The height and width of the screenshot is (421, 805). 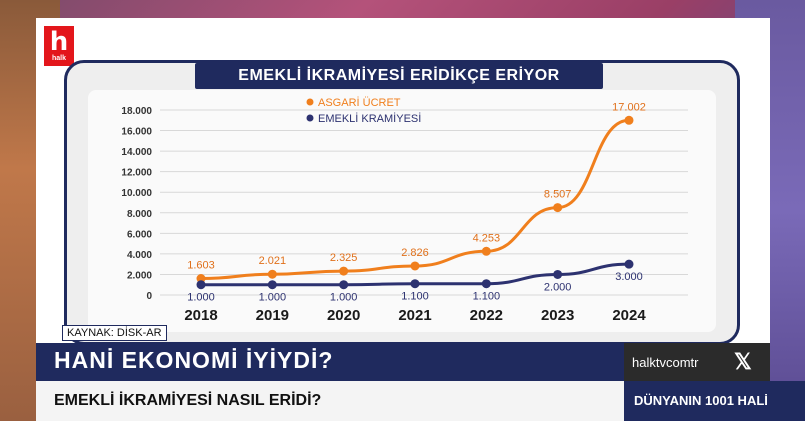 I want to click on headline-main: HANİ EKONOMİ İYİYDİ?, so click(x=194, y=360).